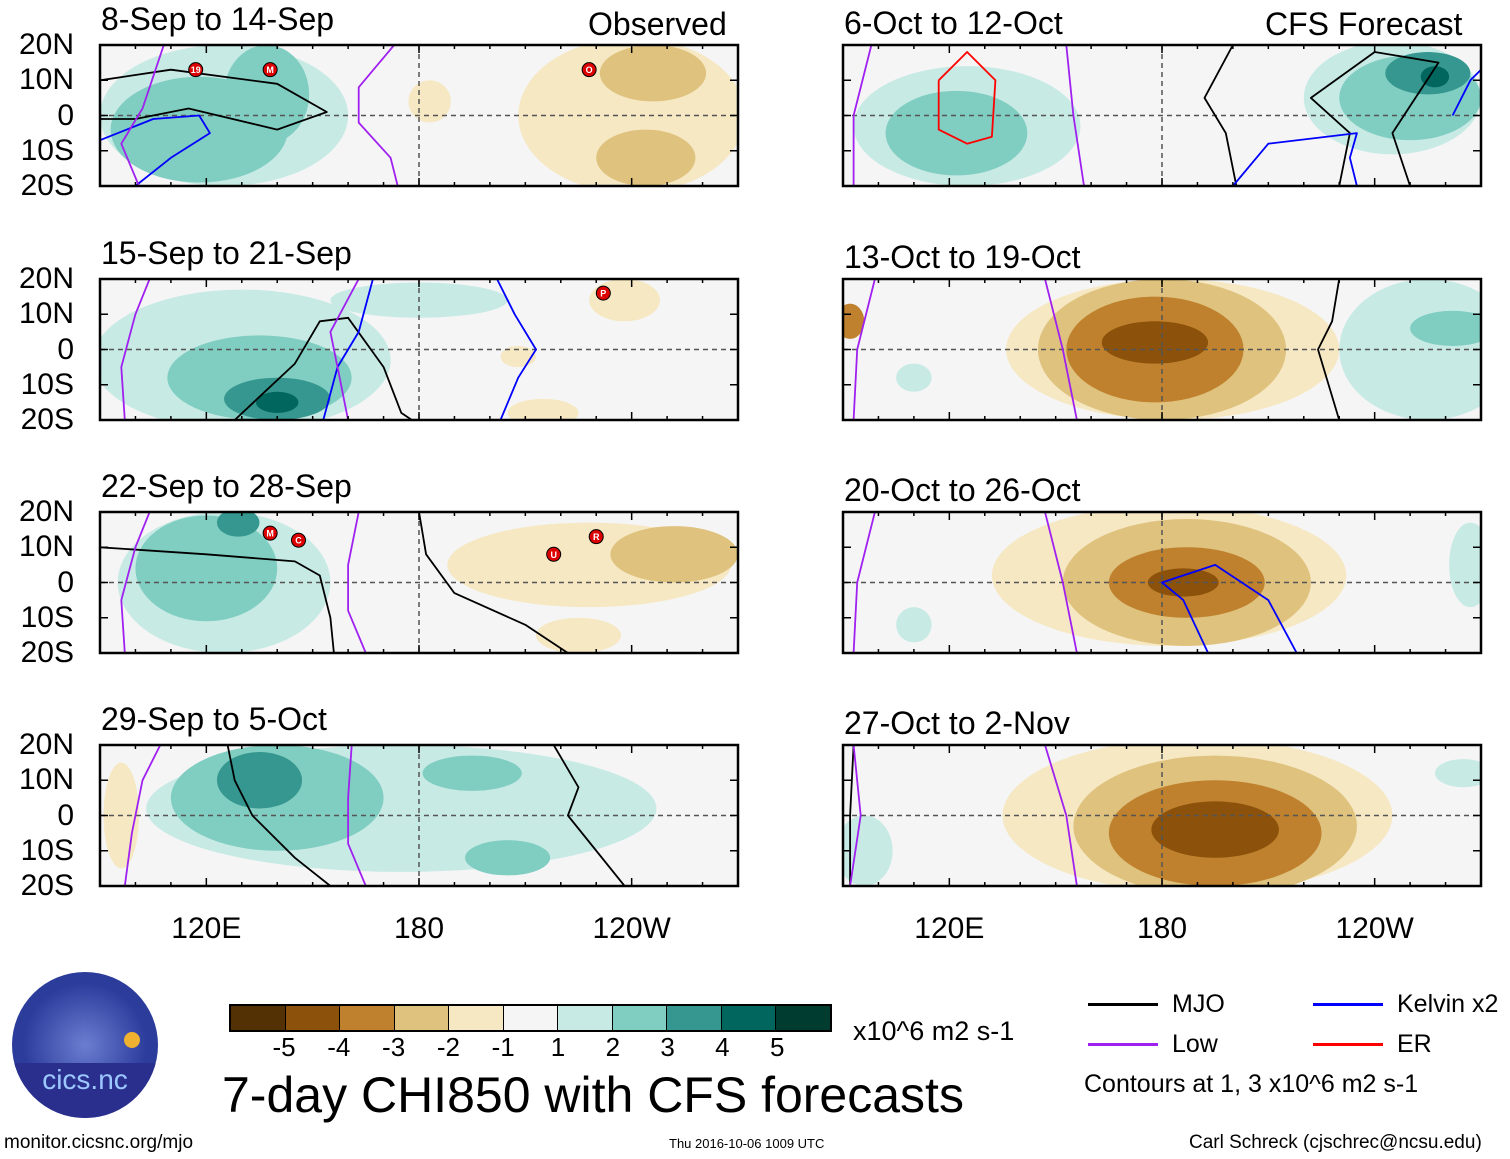 The height and width of the screenshot is (1159, 1510). I want to click on storm-marker: P, so click(603, 293).